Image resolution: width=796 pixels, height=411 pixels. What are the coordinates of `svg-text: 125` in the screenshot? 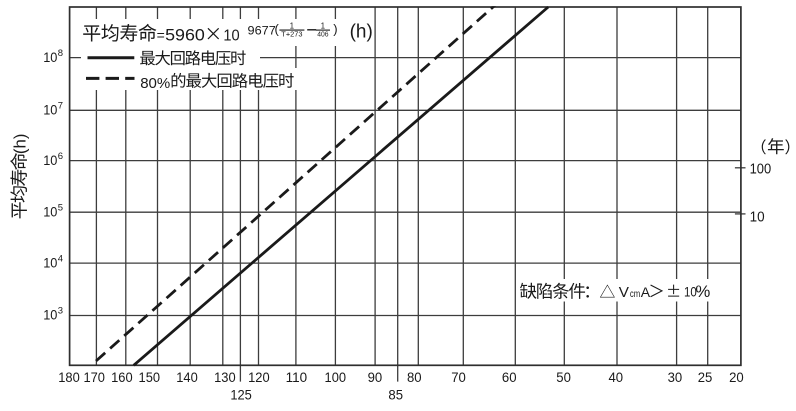 It's located at (241, 395).